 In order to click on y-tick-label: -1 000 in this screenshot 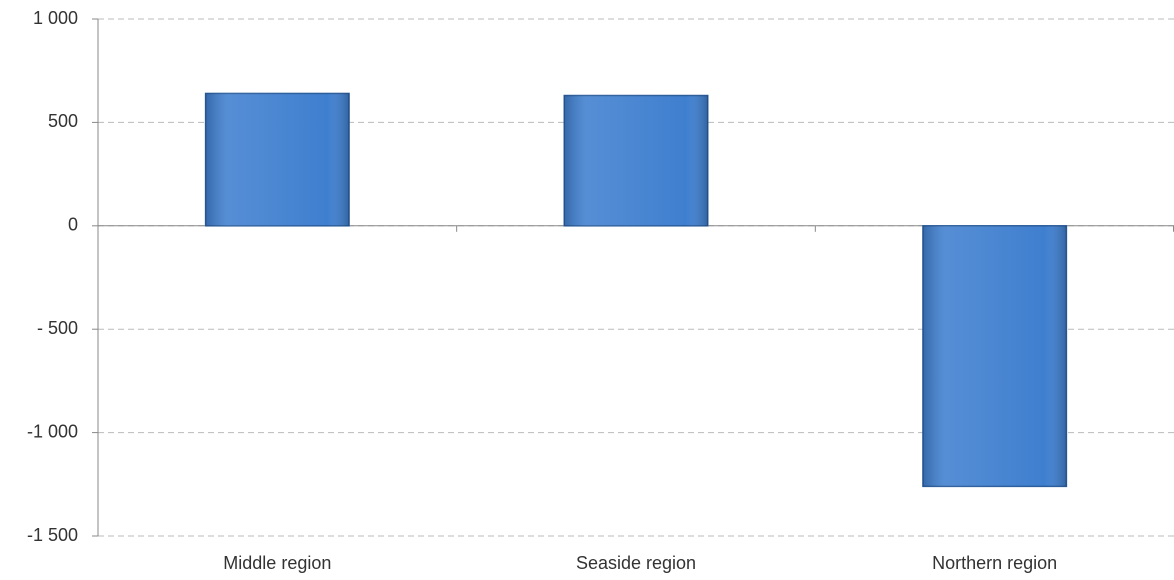, I will do `click(52, 431)`.